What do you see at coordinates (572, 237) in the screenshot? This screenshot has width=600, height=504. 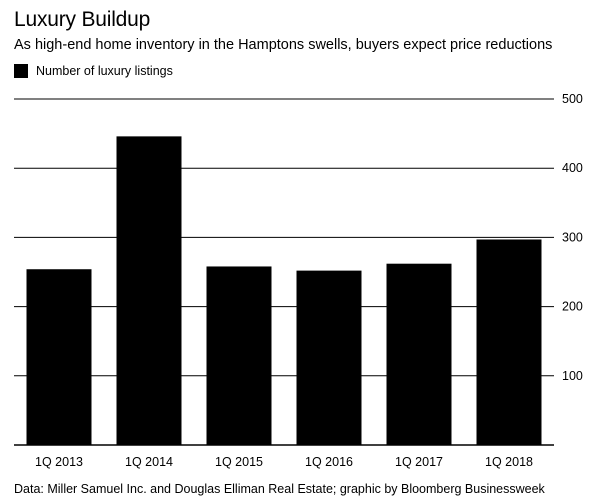 I see `y-tick-label-300: 300` at bounding box center [572, 237].